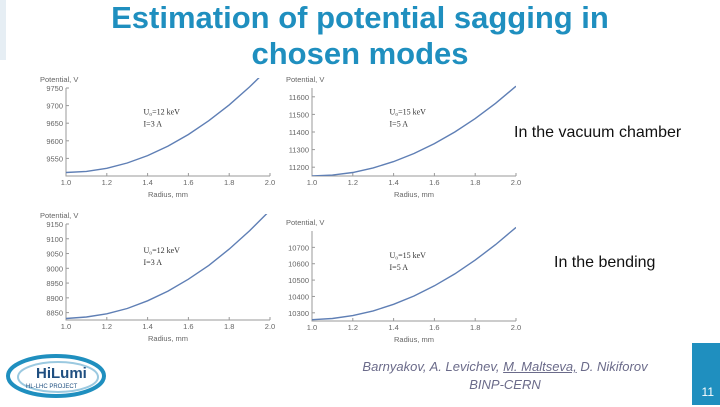 The image size is (720, 407). What do you see at coordinates (299, 150) in the screenshot?
I see `y-tick-label: 11300` at bounding box center [299, 150].